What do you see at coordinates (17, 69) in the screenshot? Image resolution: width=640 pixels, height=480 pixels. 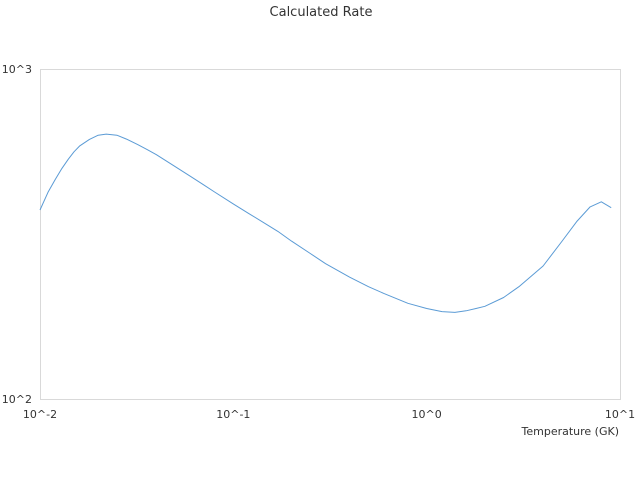 I see `y-tick-label: 10^3` at bounding box center [17, 69].